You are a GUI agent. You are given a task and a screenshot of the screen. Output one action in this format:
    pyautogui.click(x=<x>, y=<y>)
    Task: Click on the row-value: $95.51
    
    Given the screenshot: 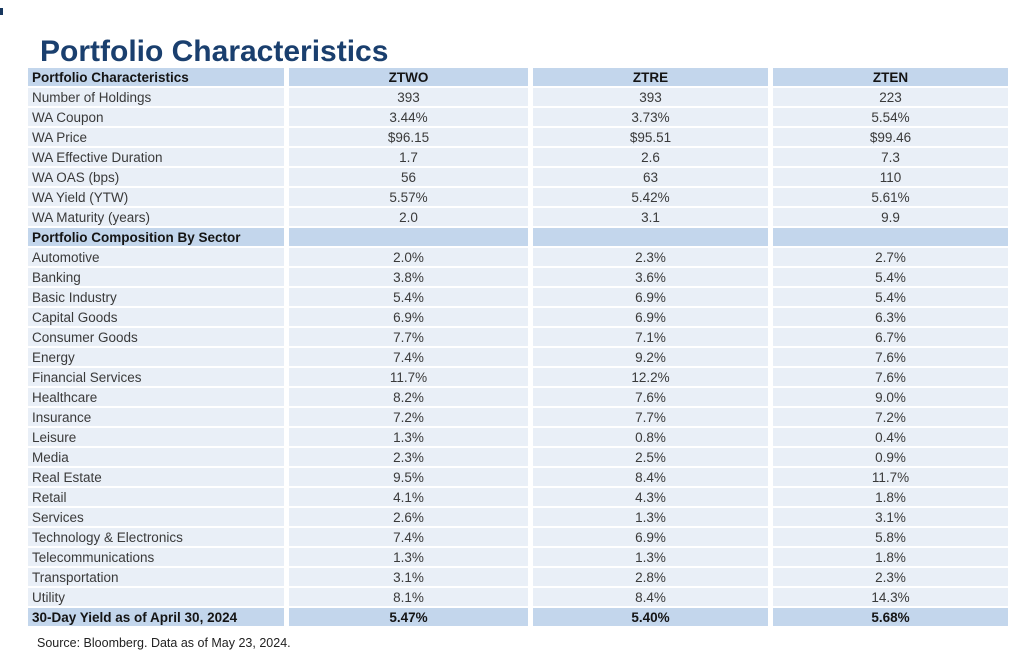 What is the action you would take?
    pyautogui.click(x=650, y=137)
    